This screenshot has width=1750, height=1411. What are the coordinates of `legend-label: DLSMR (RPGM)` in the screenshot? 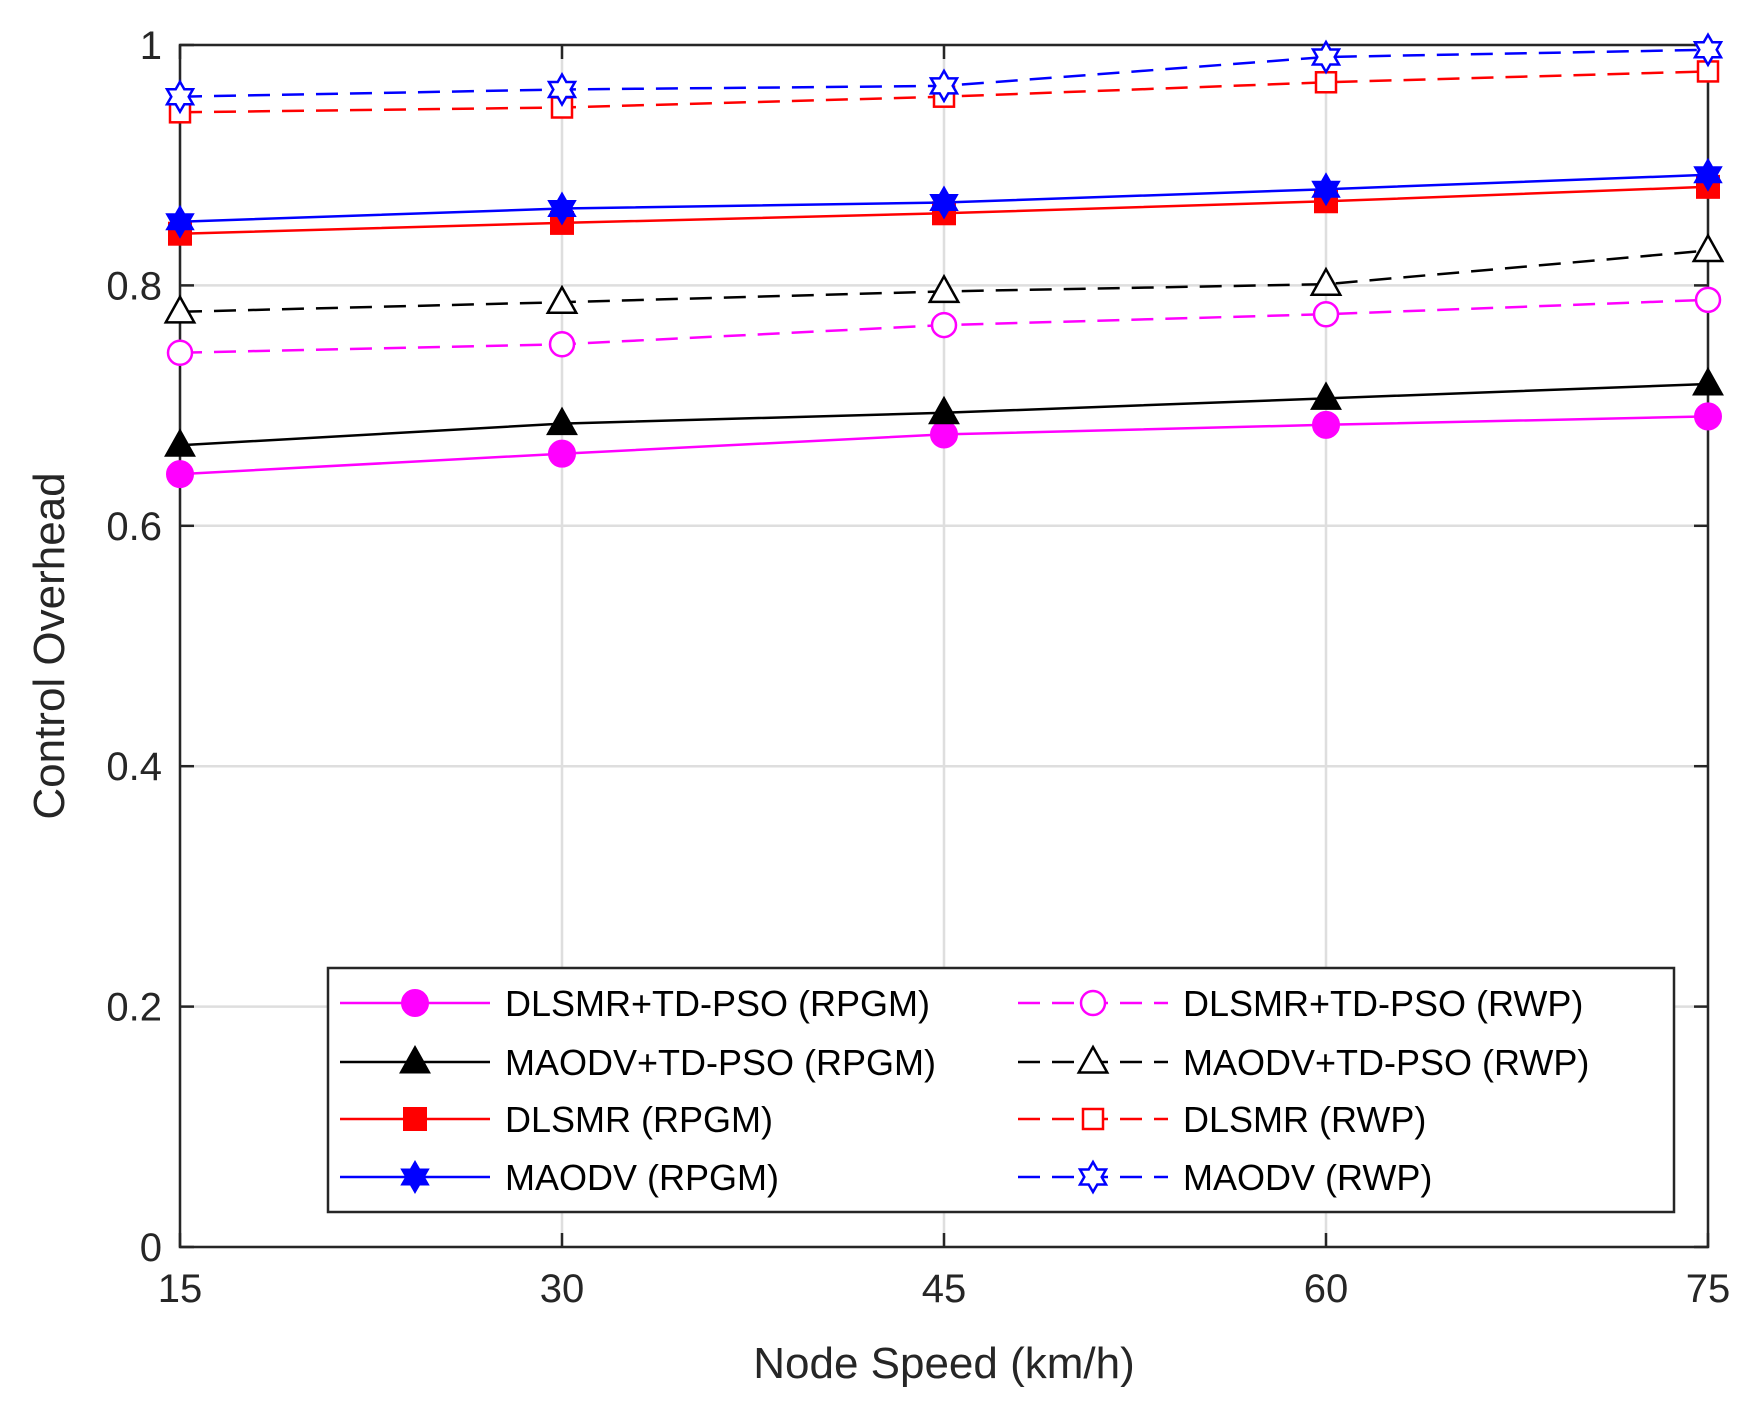 It's located at (639, 1119).